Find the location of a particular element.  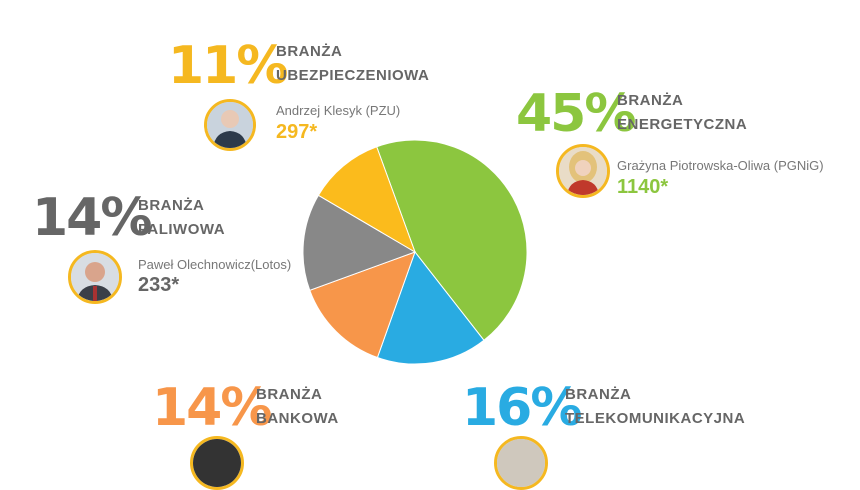

telecom-percent: 16% is located at coordinates (522, 408).